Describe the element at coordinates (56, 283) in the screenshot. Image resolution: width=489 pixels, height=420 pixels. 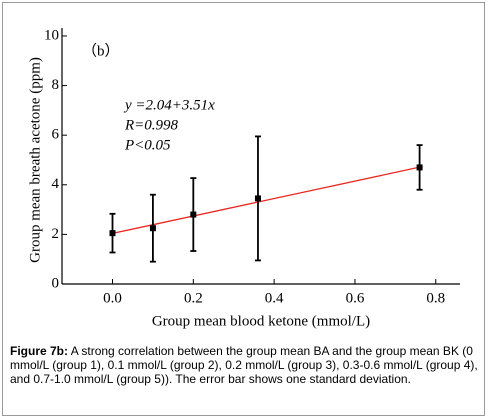
I see `y-tick-label: 0` at that location.